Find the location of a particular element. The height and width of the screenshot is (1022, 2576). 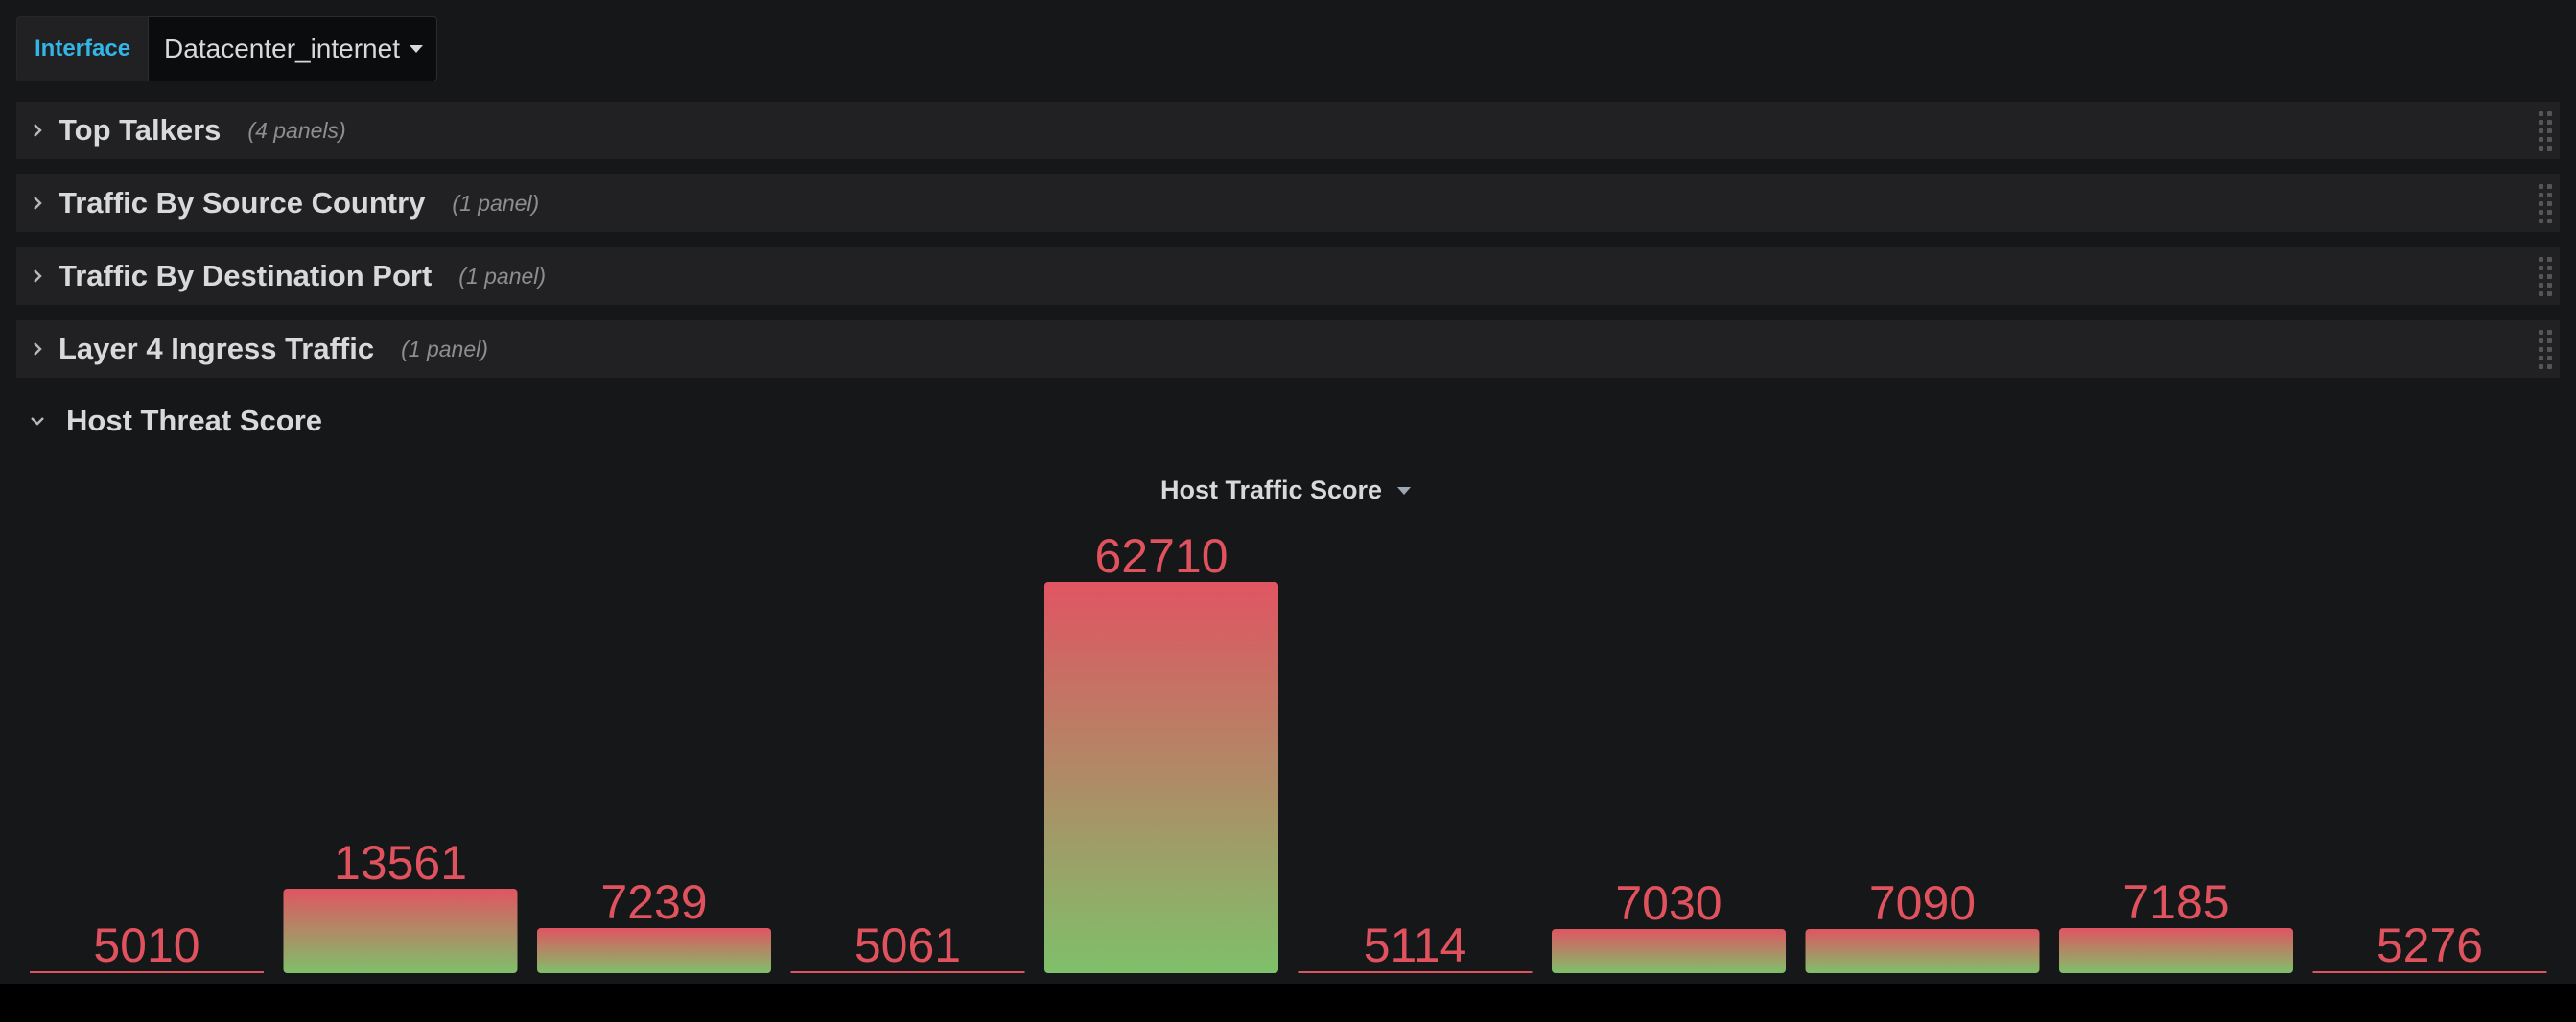

panel-title-menu: Host Traffic Score is located at coordinates (1286, 490).